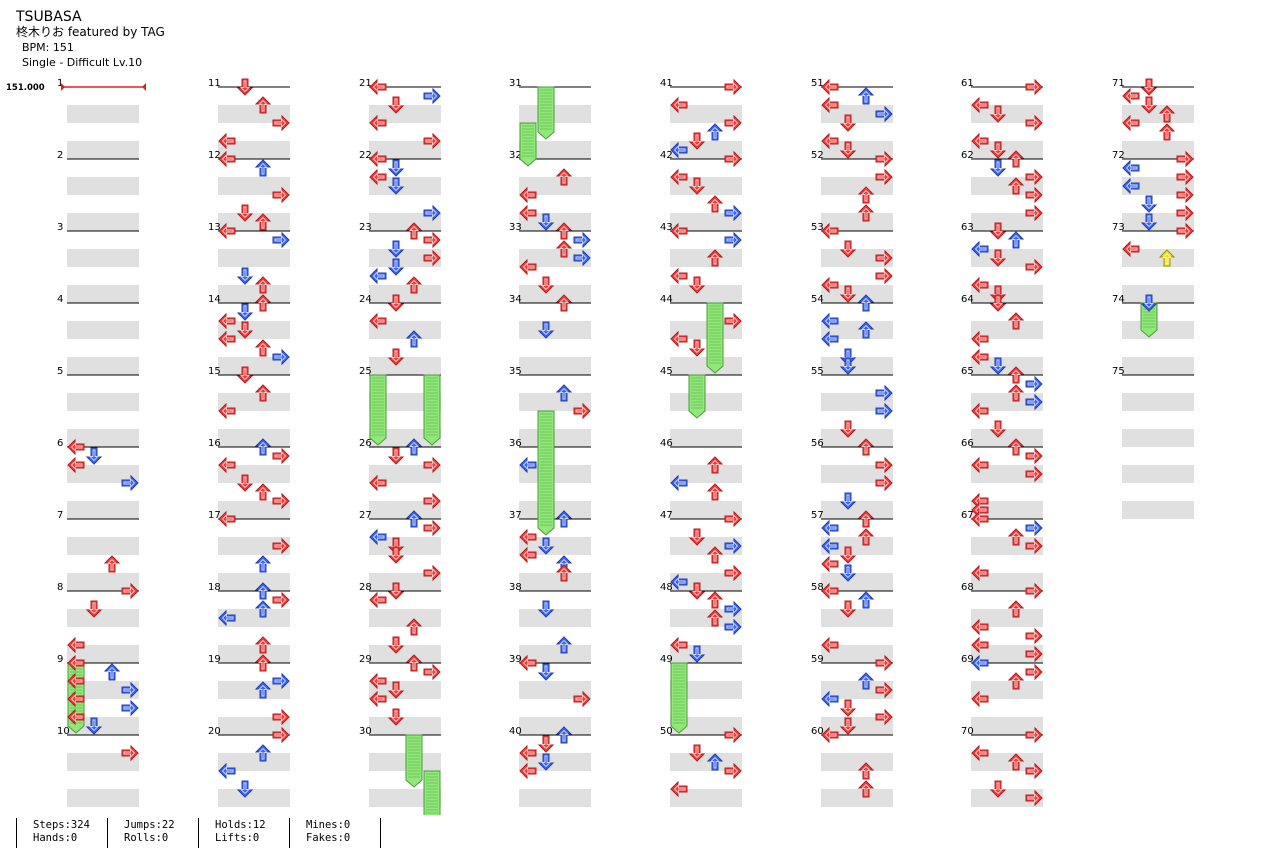 Image resolution: width=1280 pixels, height=859 pixels. I want to click on measure-number: 69, so click(967, 659).